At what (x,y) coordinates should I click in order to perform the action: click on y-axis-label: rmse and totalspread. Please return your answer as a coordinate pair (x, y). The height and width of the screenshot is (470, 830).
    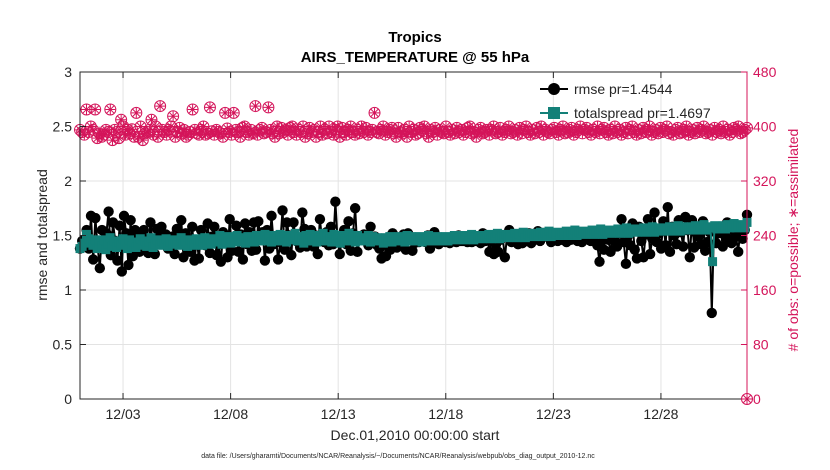
    Looking at the image, I should click on (42, 235).